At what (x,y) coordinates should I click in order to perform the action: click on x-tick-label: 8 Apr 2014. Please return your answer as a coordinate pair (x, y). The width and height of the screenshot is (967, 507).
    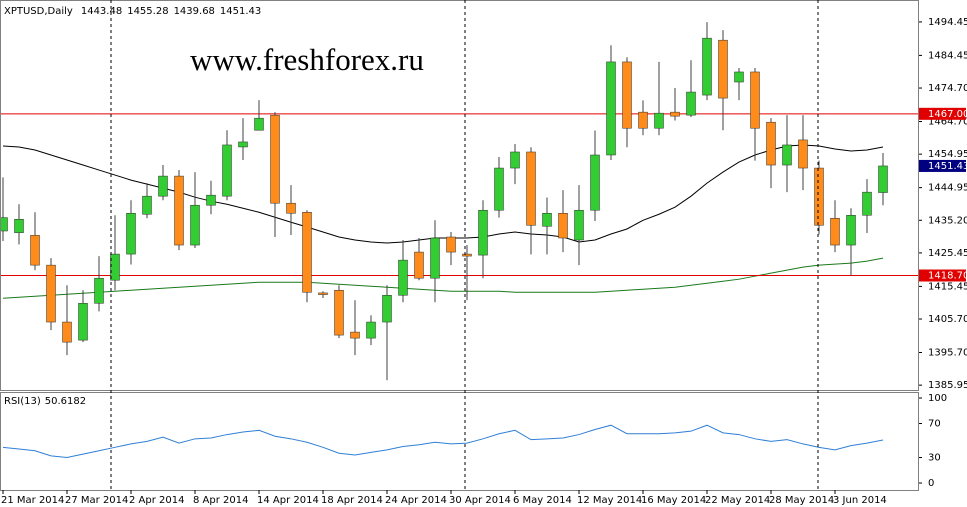
    Looking at the image, I should click on (220, 500).